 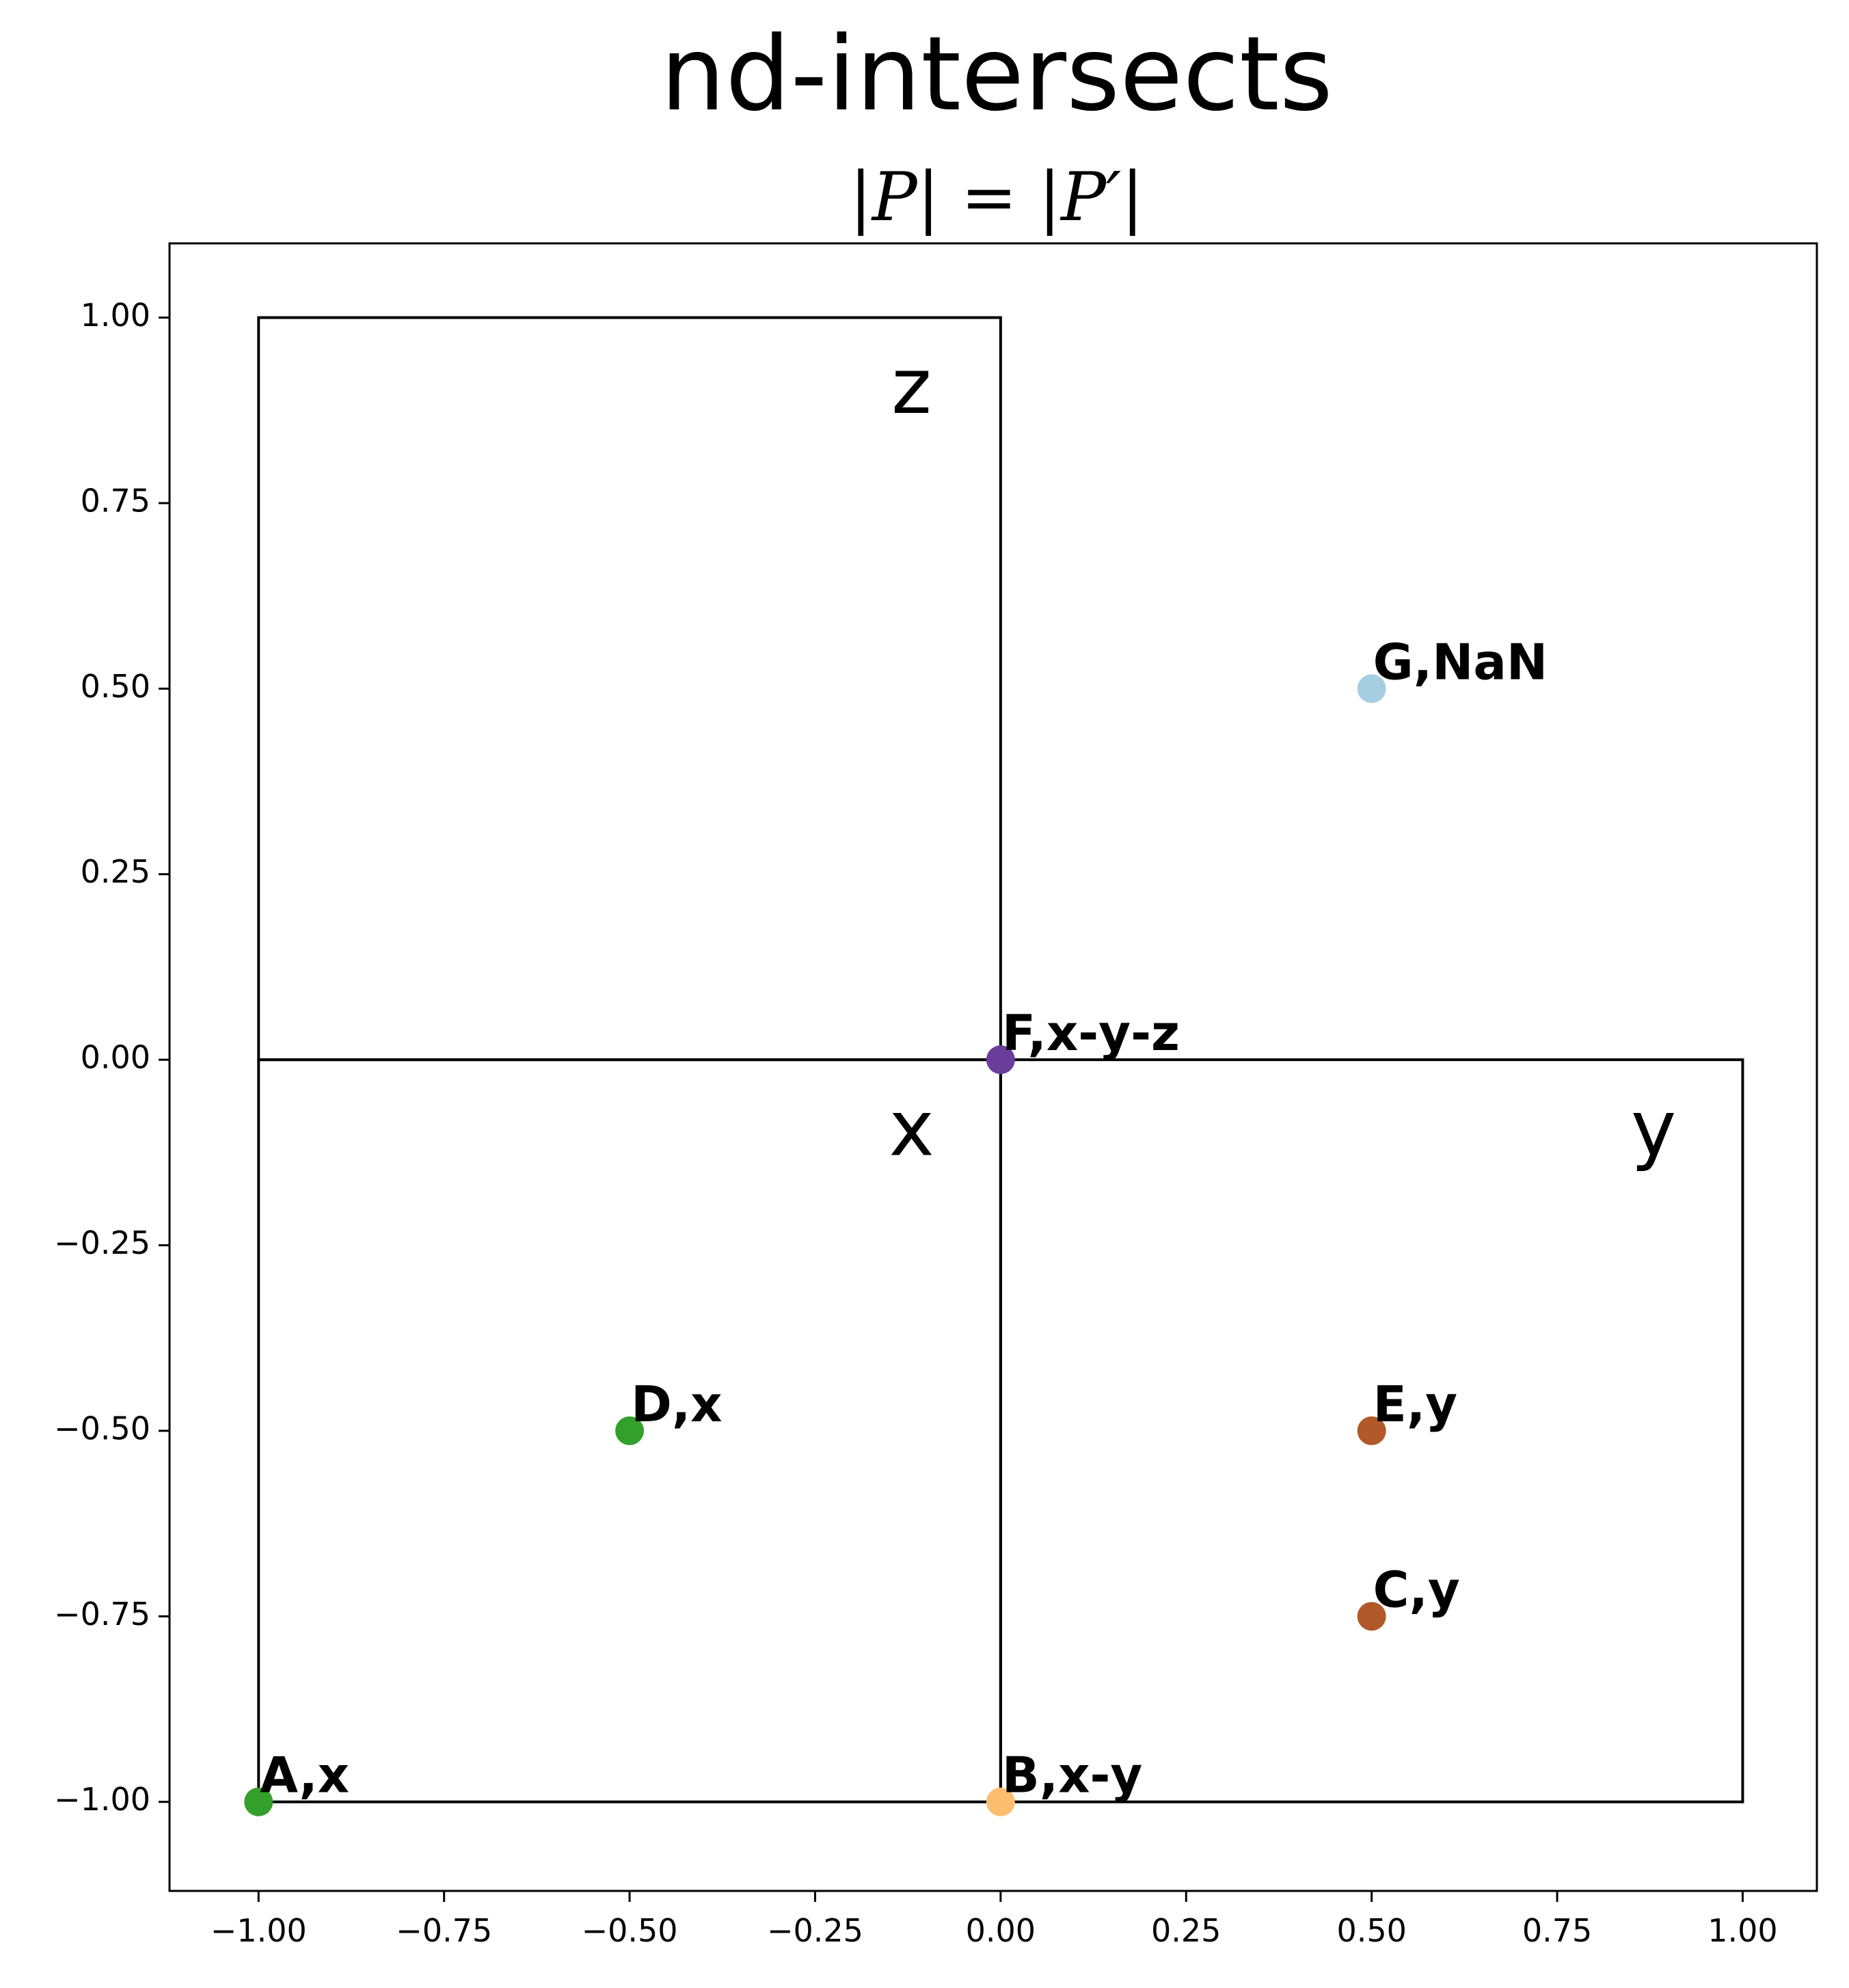 I want to click on x-tick-label: −0.25, so click(x=815, y=1930).